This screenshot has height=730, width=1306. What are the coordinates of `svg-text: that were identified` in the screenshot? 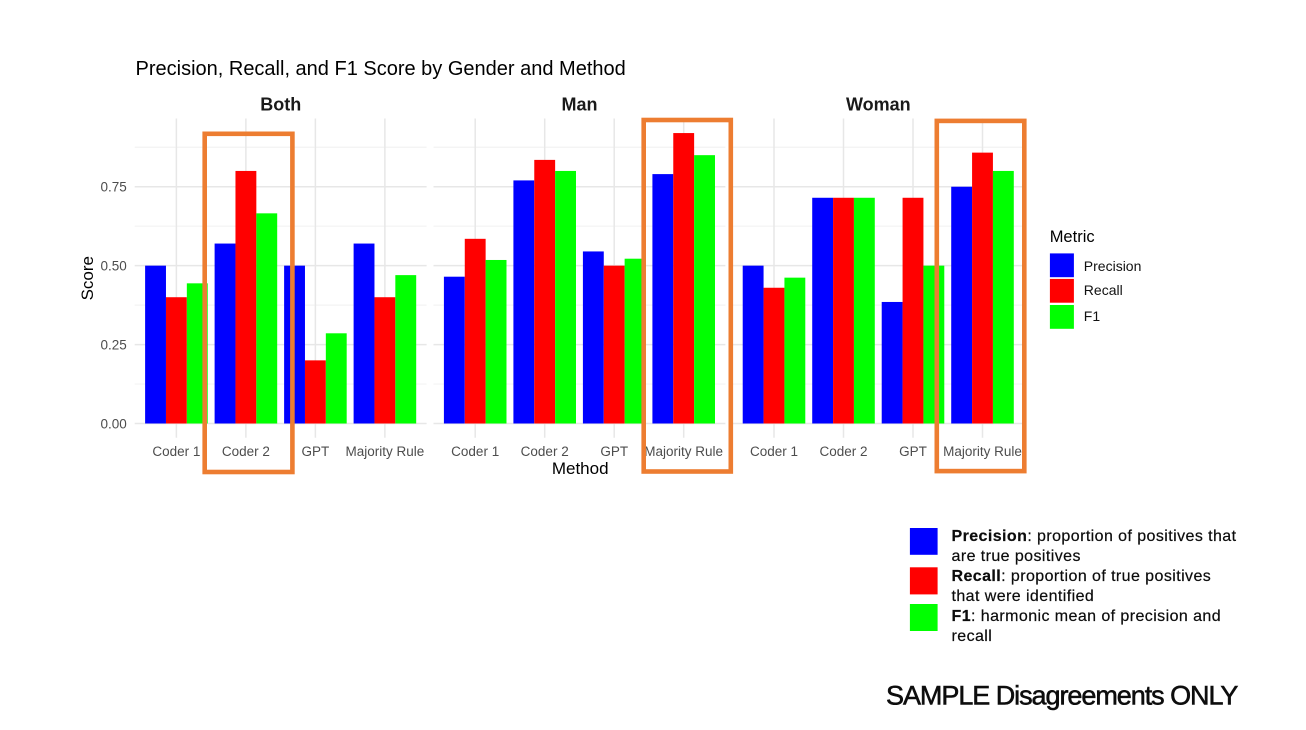 It's located at (1023, 596).